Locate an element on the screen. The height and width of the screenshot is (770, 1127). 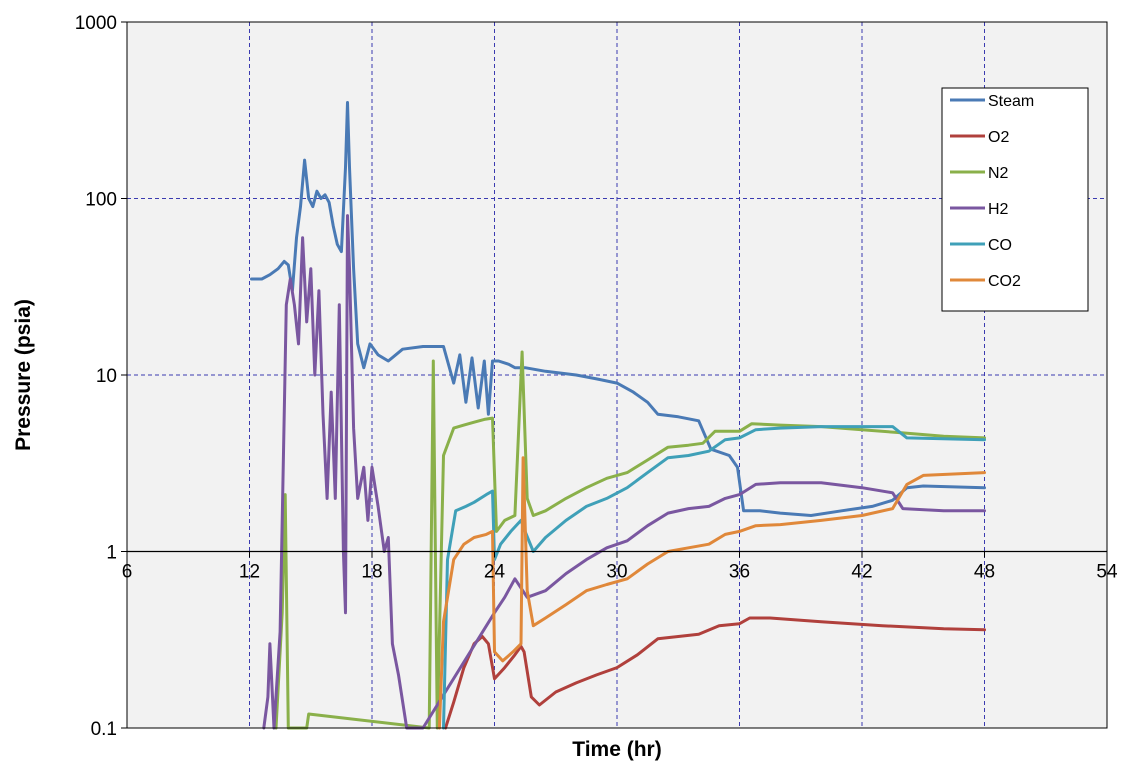
legend-label-n2: N2 is located at coordinates (998, 173).